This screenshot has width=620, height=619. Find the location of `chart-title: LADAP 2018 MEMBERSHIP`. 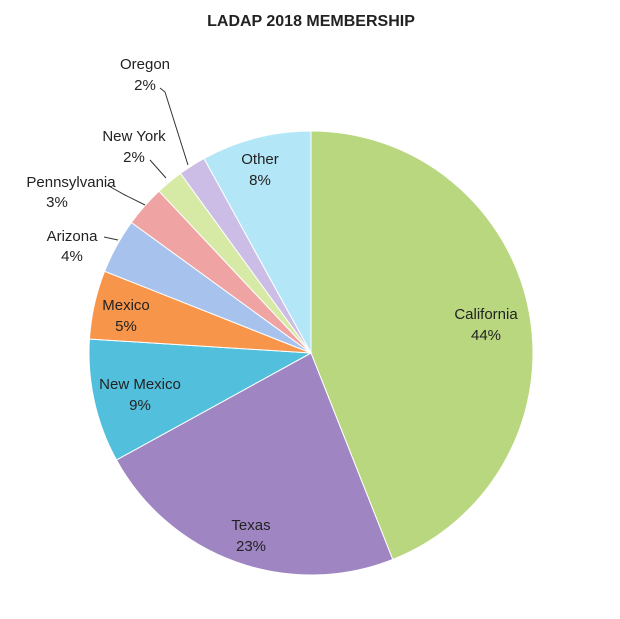

chart-title: LADAP 2018 MEMBERSHIP is located at coordinates (311, 21).